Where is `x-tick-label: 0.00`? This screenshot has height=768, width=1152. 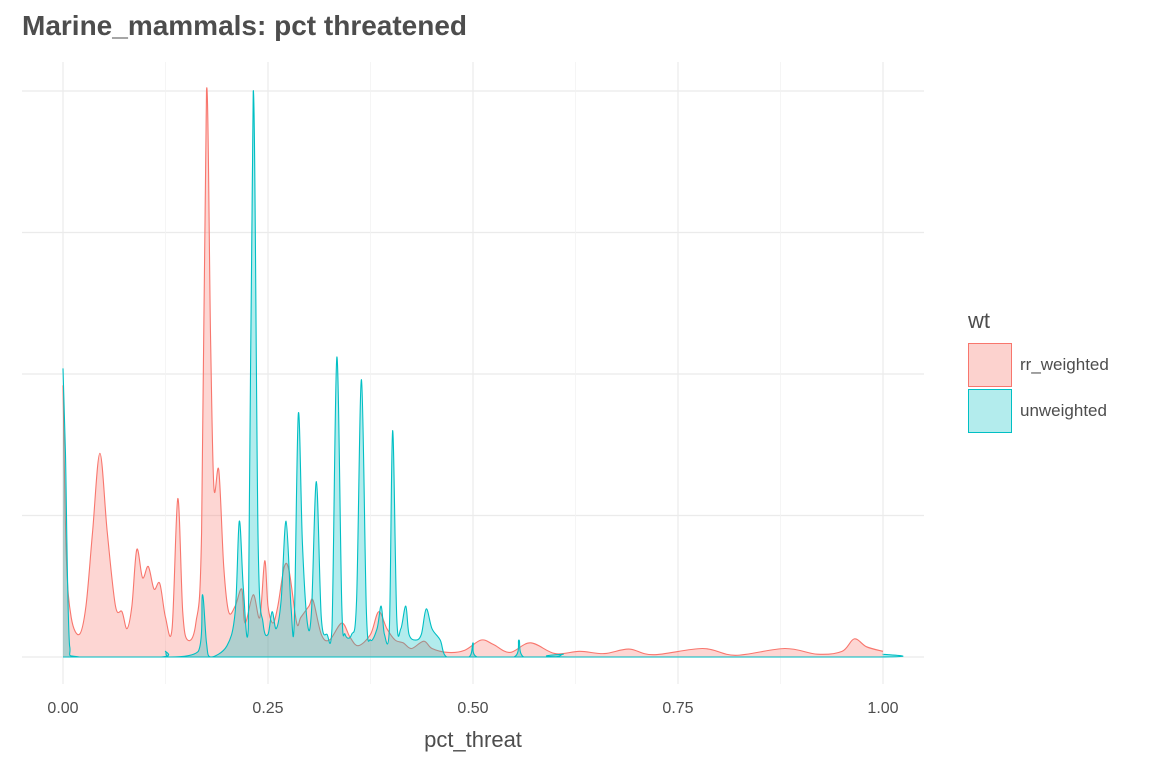
x-tick-label: 0.00 is located at coordinates (62, 708).